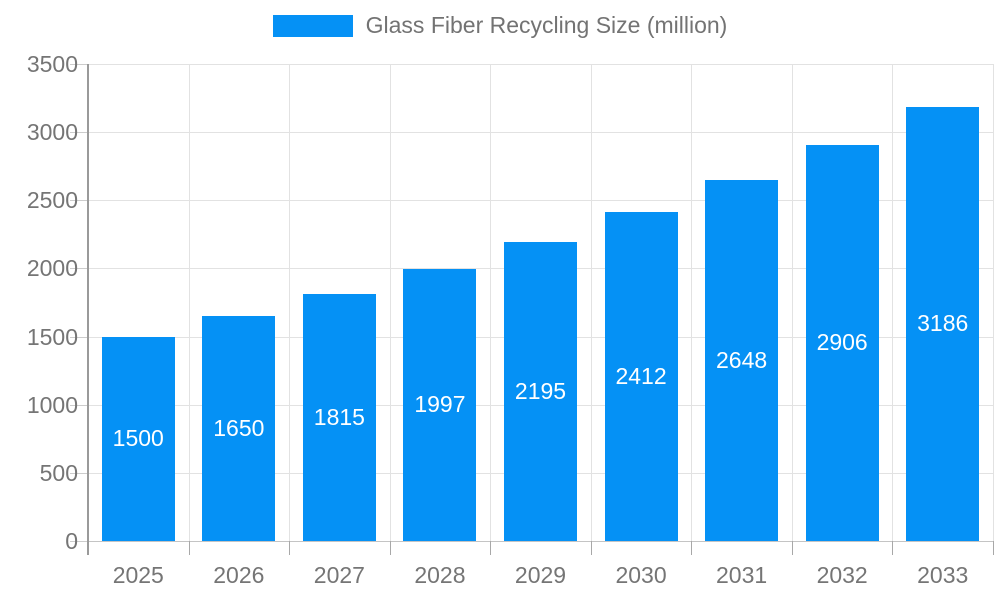  Describe the element at coordinates (88, 309) in the screenshot. I see `y-axis-line` at that location.